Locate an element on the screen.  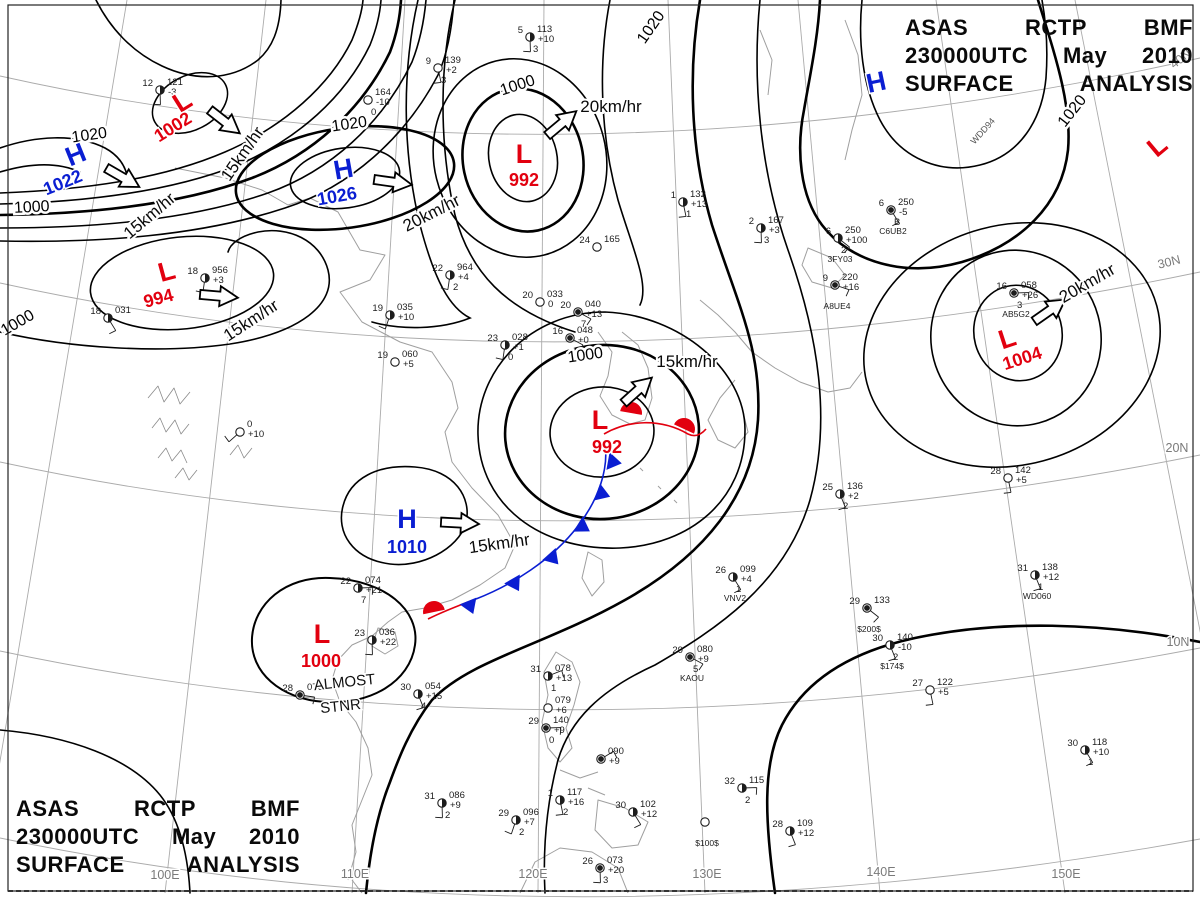
station-temp: 9 is located at coordinates (428, 61).